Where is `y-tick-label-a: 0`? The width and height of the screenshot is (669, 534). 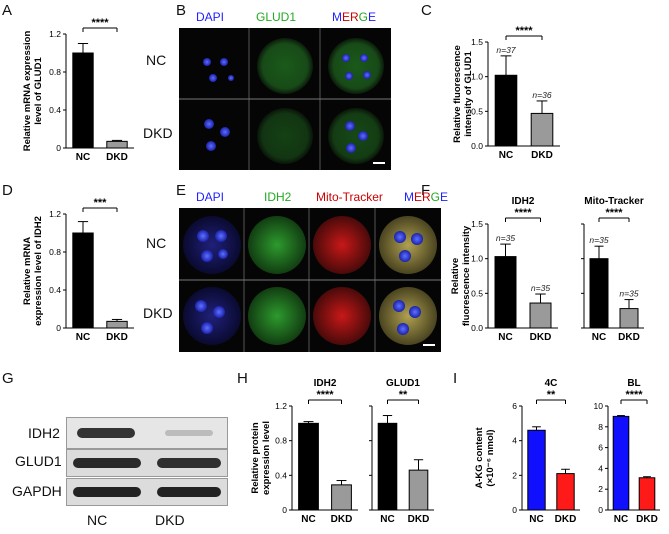
y-tick-label-a: 0 is located at coordinates (58, 148).